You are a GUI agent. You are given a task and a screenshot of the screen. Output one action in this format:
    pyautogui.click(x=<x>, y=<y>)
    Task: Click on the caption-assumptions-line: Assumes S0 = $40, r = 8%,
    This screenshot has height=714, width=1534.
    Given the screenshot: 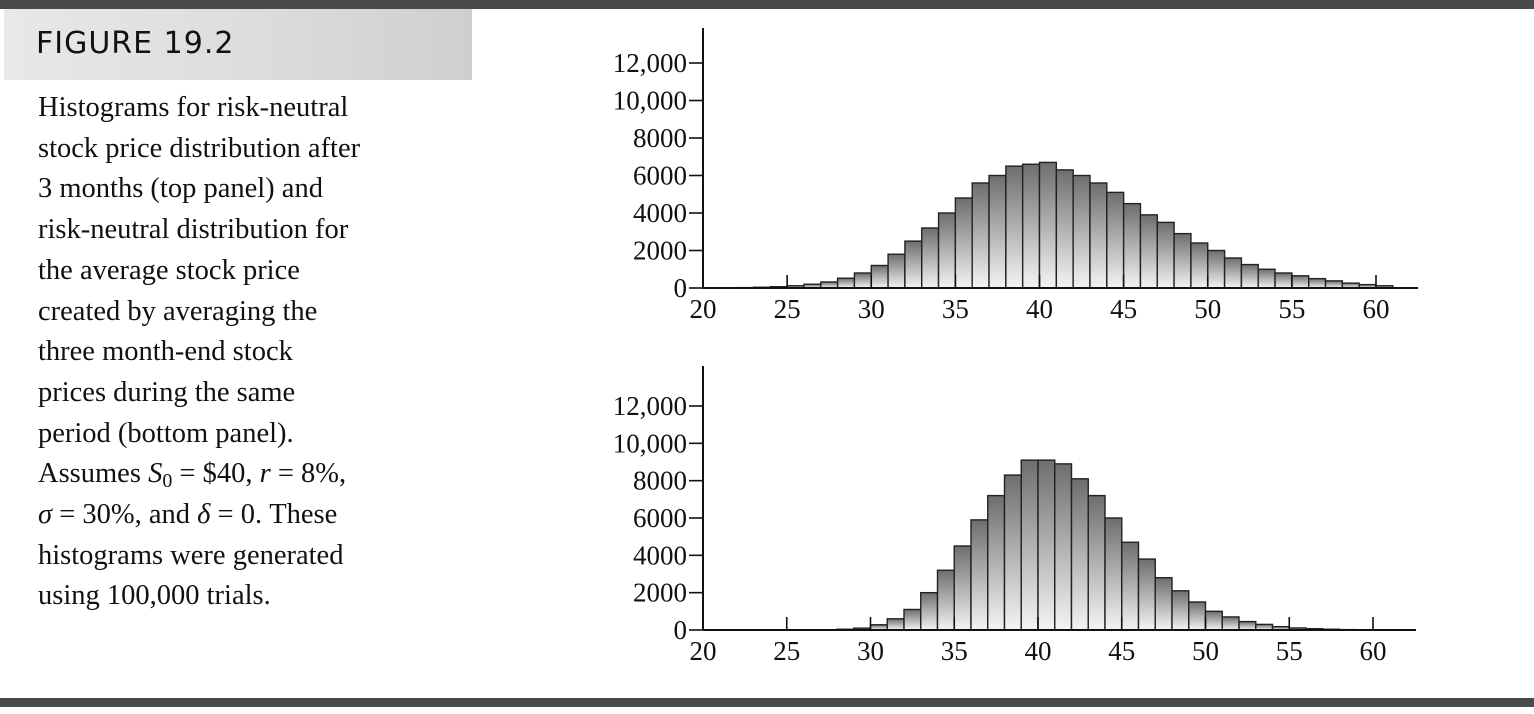 What is the action you would take?
    pyautogui.click(x=238, y=474)
    